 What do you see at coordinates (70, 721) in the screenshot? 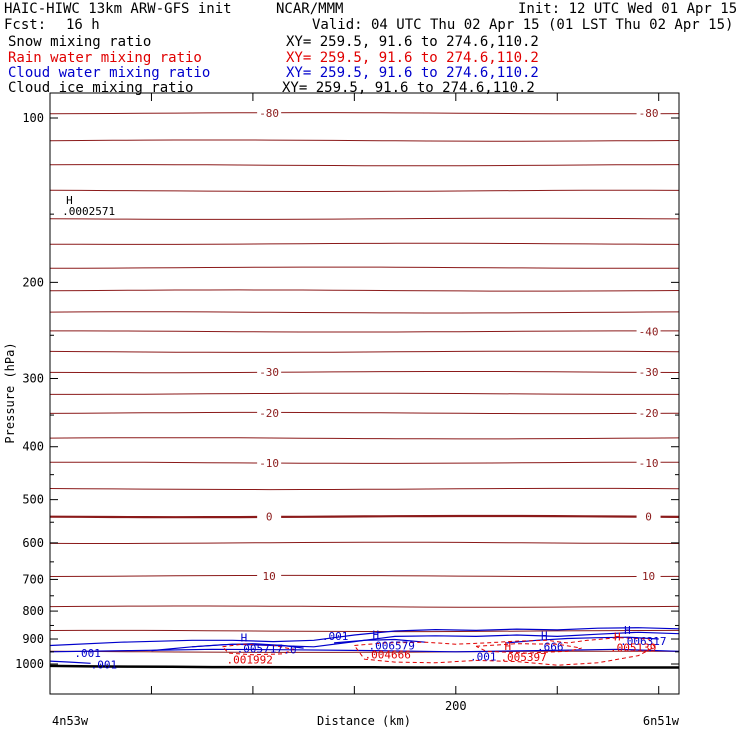
I see `x-start-label: 4n53w` at bounding box center [70, 721].